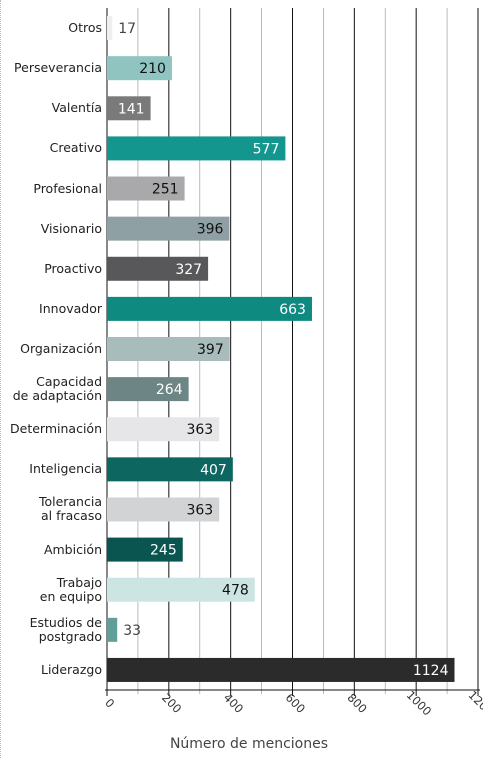 The image size is (483, 758). What do you see at coordinates (75, 148) in the screenshot?
I see `category-label: Creativo` at bounding box center [75, 148].